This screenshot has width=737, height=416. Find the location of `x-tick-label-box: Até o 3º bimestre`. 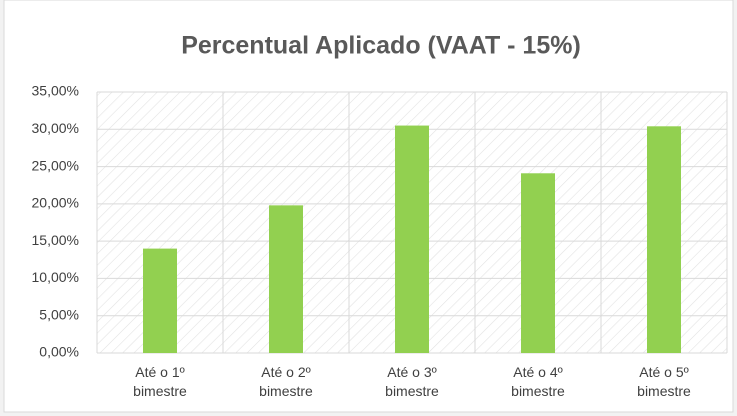

x-tick-label-box: Até o 3º bimestre is located at coordinates (412, 381).